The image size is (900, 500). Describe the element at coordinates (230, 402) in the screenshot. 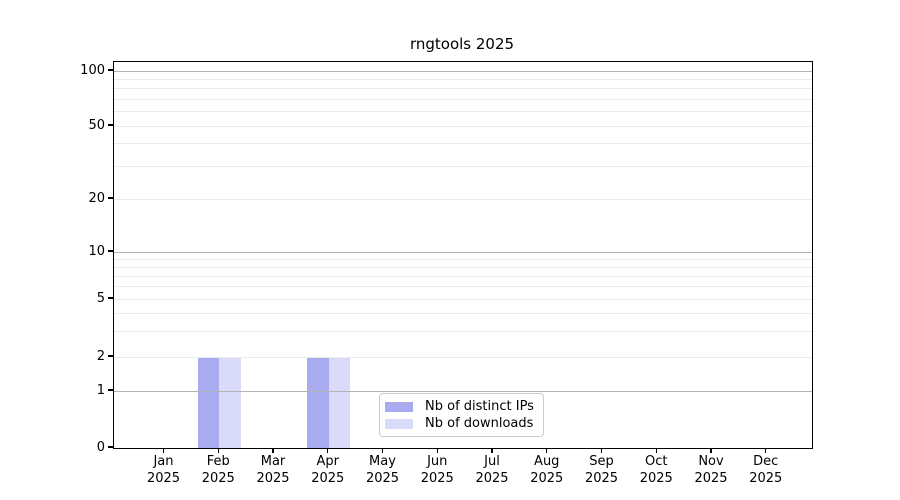

I see `bar-feb-downloads` at that location.